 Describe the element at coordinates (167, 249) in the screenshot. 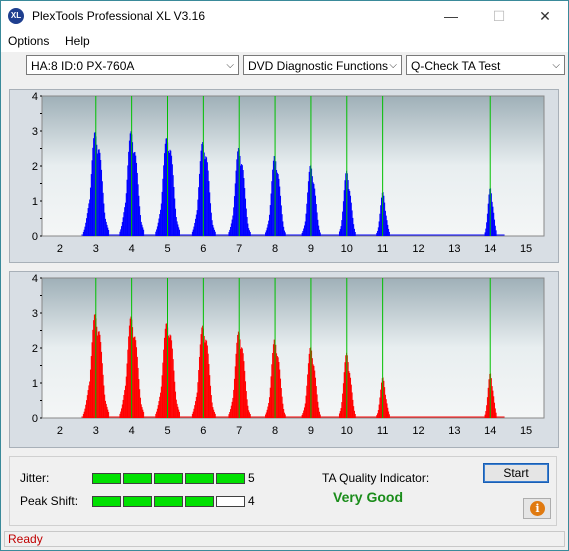

I see `x-tick-label: 5` at that location.